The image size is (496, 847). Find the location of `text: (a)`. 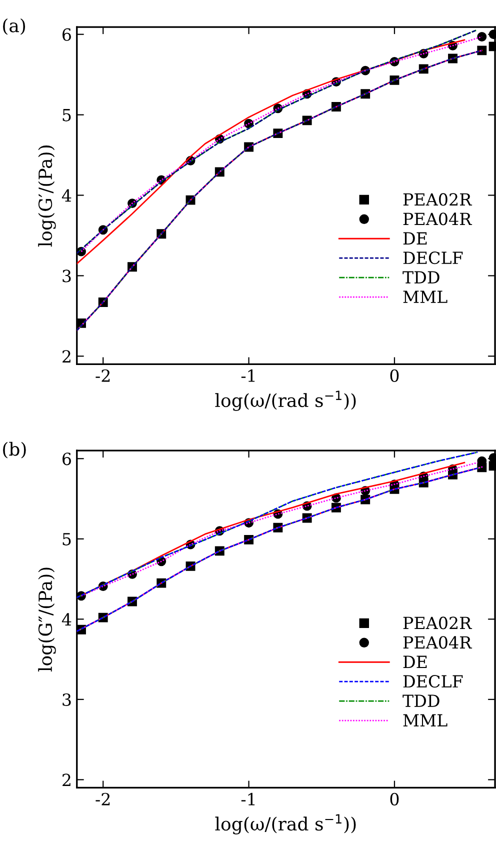

text: (a) is located at coordinates (14, 26).